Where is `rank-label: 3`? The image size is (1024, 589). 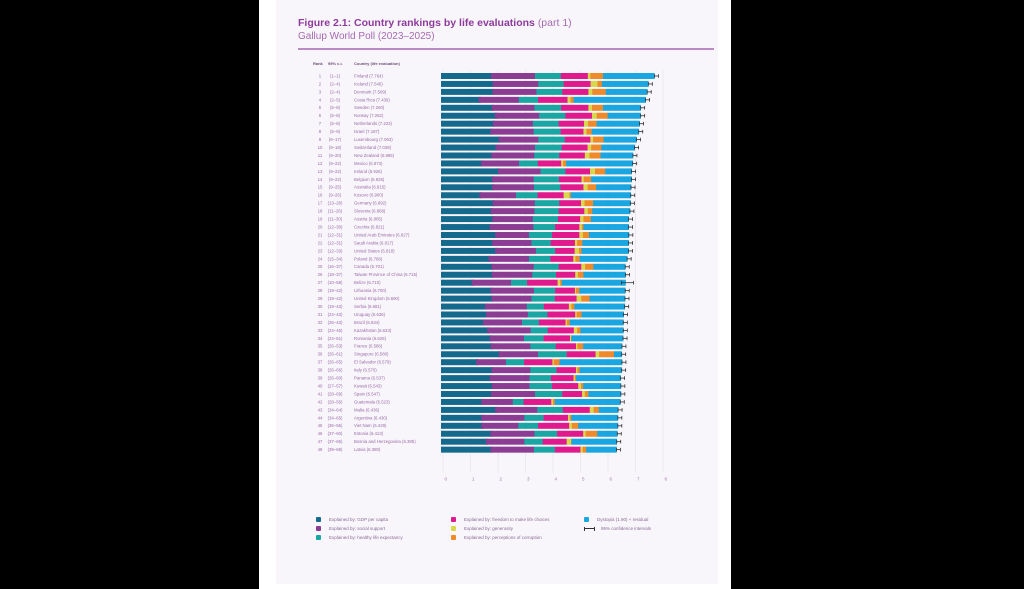 rank-label: 3 is located at coordinates (320, 91).